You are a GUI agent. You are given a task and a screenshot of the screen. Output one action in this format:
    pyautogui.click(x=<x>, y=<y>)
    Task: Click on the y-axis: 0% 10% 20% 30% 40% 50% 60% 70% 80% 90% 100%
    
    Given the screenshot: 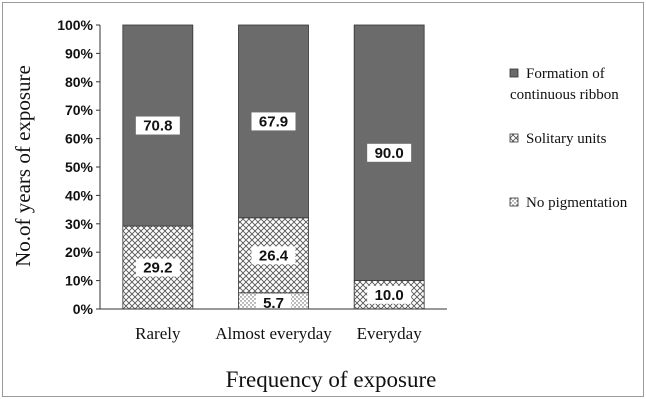 What is the action you would take?
    pyautogui.click(x=79, y=167)
    